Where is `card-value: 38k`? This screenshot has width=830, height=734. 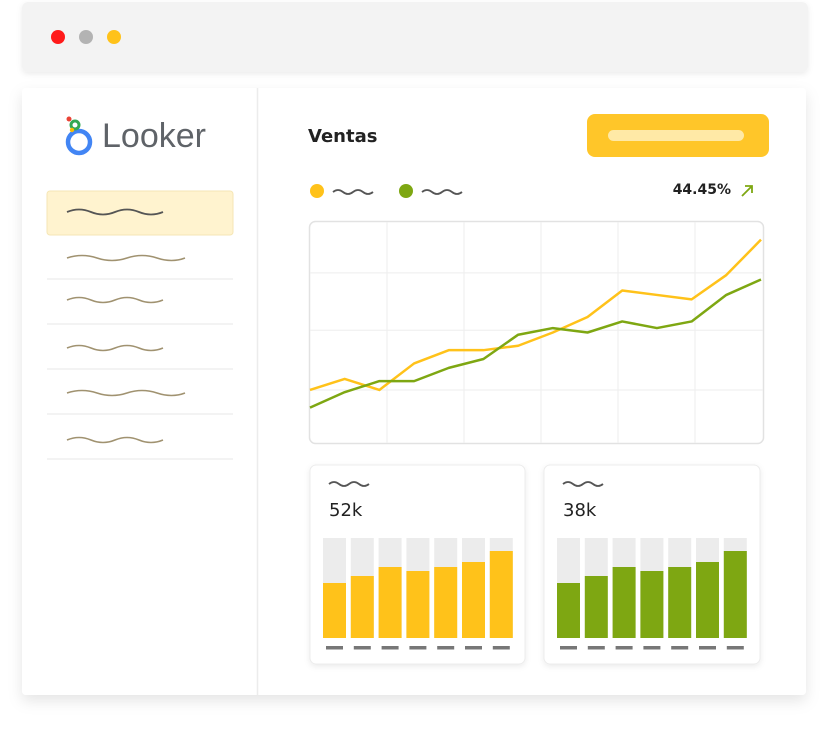 card-value: 38k is located at coordinates (580, 510).